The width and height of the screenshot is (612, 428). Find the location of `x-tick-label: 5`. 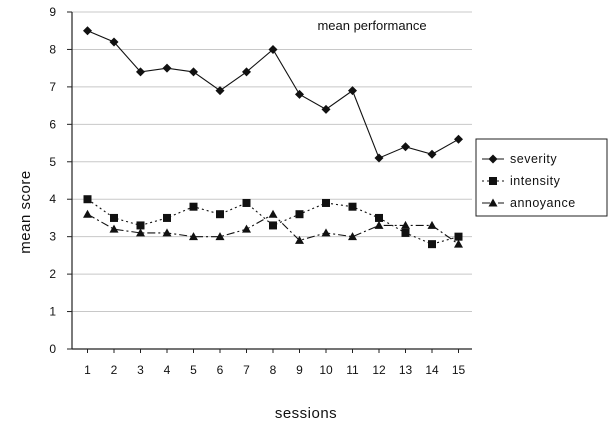

x-tick-label: 5 is located at coordinates (193, 370).